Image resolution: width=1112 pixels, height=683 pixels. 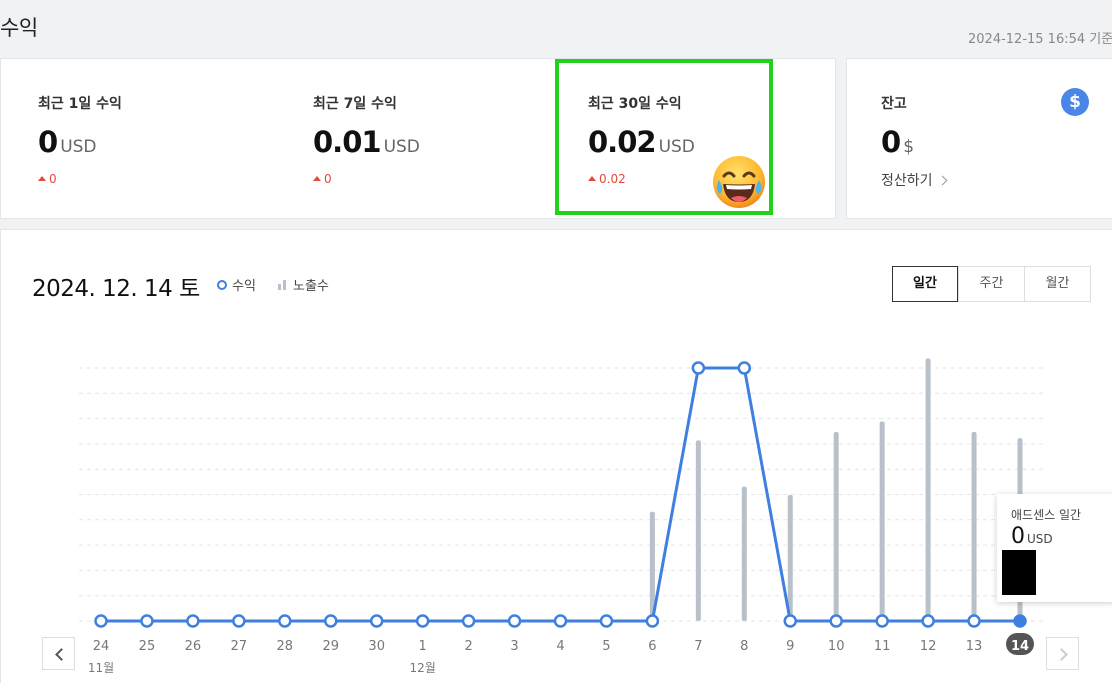 What do you see at coordinates (836, 646) in the screenshot?
I see `x-tick-label: 10` at bounding box center [836, 646].